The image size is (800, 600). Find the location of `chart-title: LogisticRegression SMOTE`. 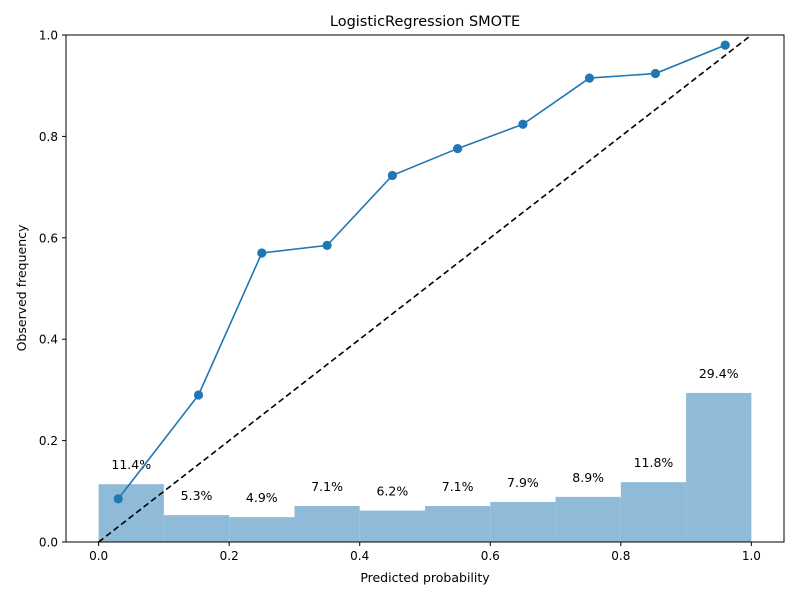

chart-title: LogisticRegression SMOTE is located at coordinates (425, 22).